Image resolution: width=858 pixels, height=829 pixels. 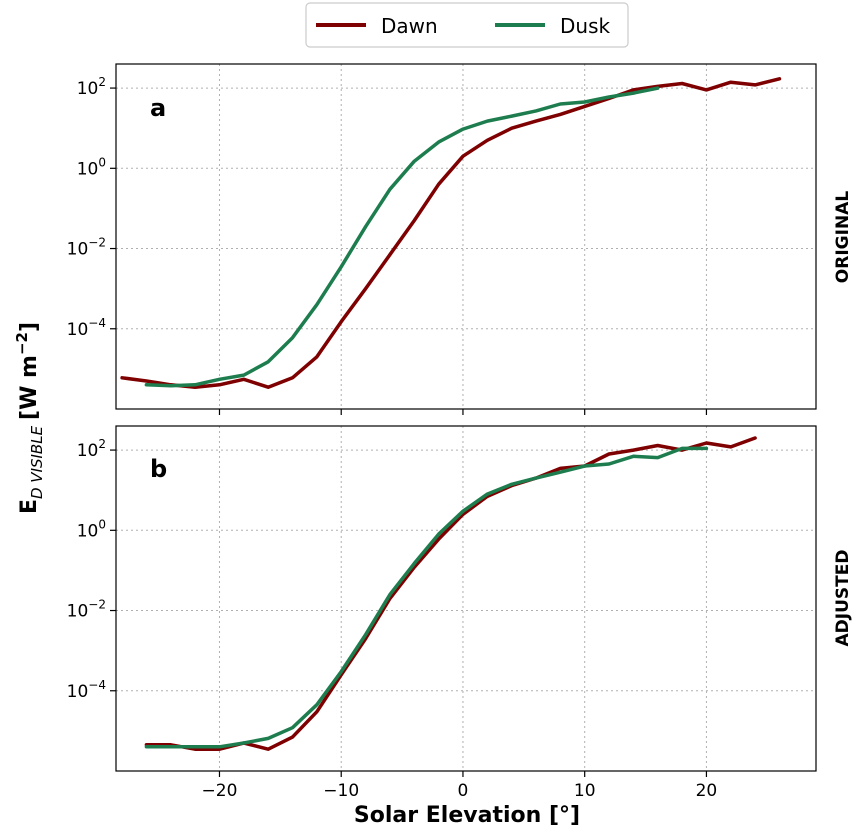 I want to click on panel-b-xtick-label: −10, so click(x=341, y=791).